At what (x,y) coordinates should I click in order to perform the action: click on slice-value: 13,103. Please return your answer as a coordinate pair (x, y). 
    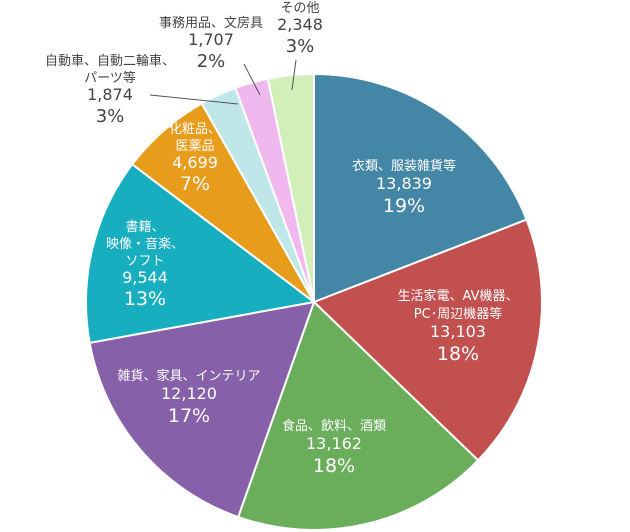
    Looking at the image, I should click on (458, 331).